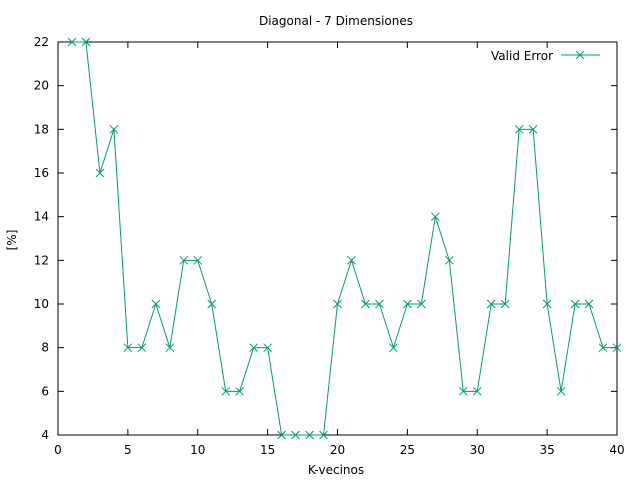 The width and height of the screenshot is (640, 480). What do you see at coordinates (336, 21) in the screenshot?
I see `chart-title: Diagonal - 7 Dimensiones` at bounding box center [336, 21].